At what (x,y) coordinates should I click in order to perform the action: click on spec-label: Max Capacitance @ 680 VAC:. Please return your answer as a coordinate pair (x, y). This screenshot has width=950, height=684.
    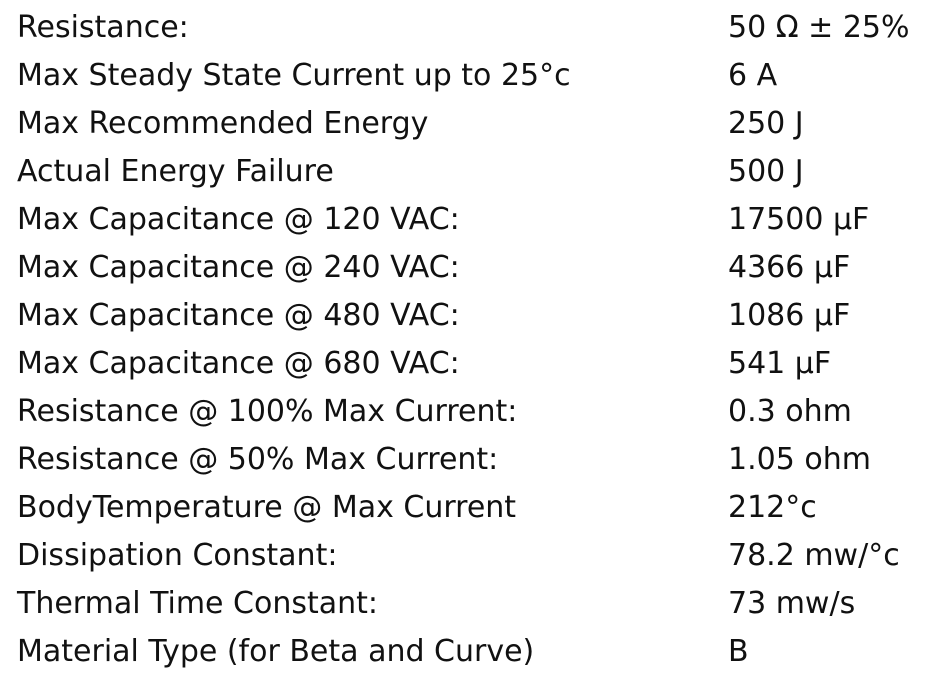
    Looking at the image, I should click on (238, 363).